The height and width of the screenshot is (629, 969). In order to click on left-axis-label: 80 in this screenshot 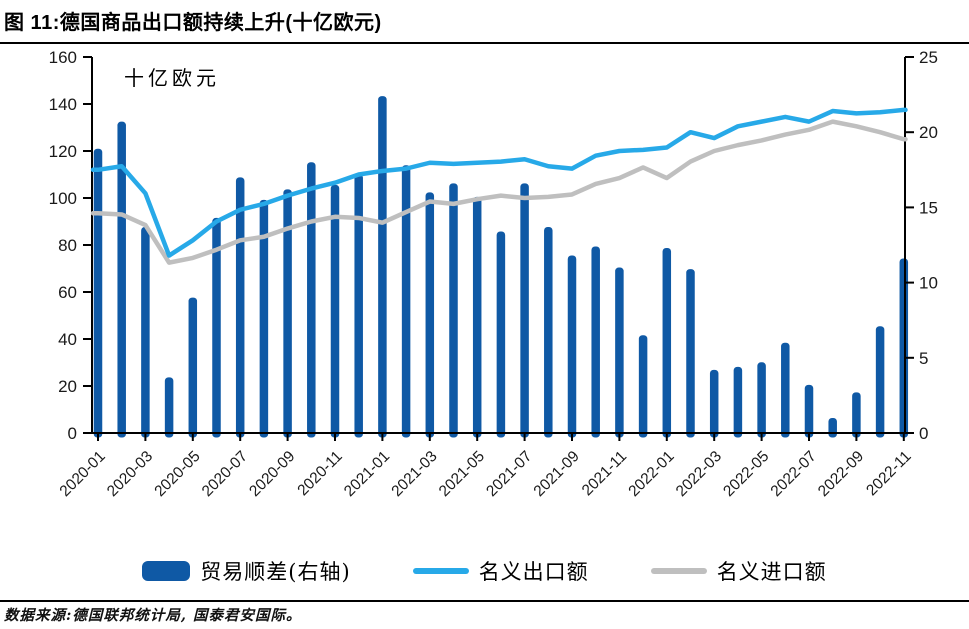, I will do `click(67, 245)`.